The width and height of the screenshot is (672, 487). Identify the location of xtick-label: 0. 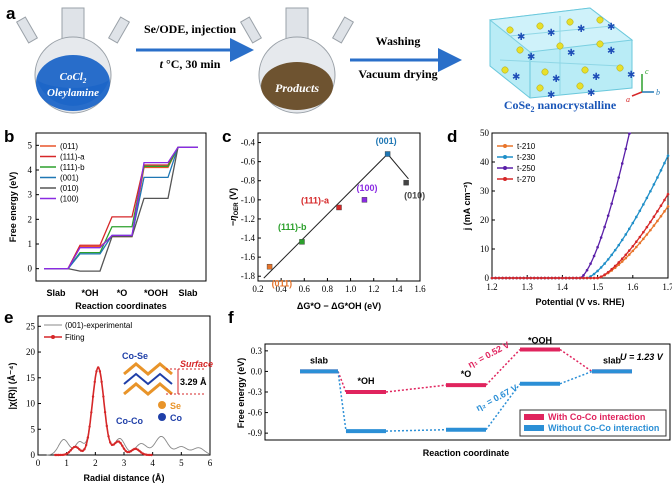
(38, 463).